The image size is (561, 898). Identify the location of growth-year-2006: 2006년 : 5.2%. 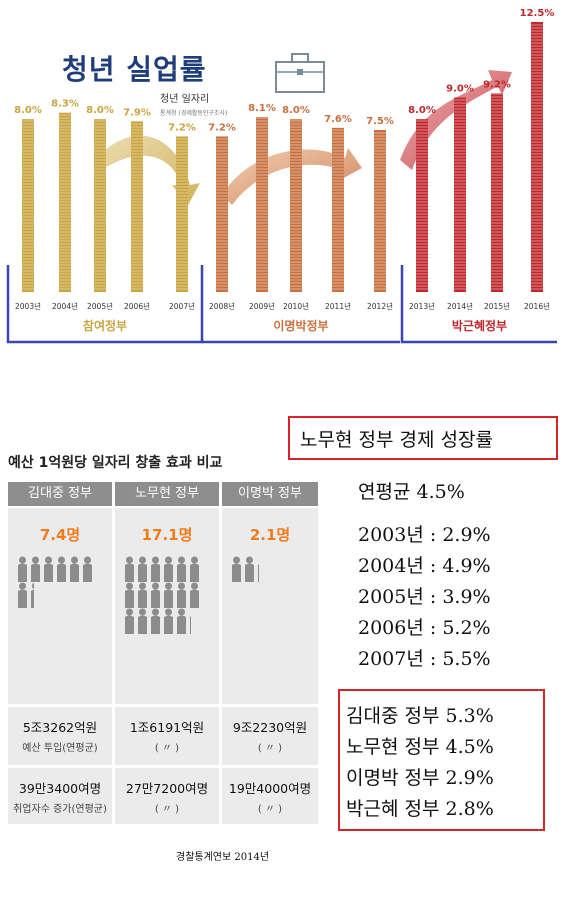
(424, 628).